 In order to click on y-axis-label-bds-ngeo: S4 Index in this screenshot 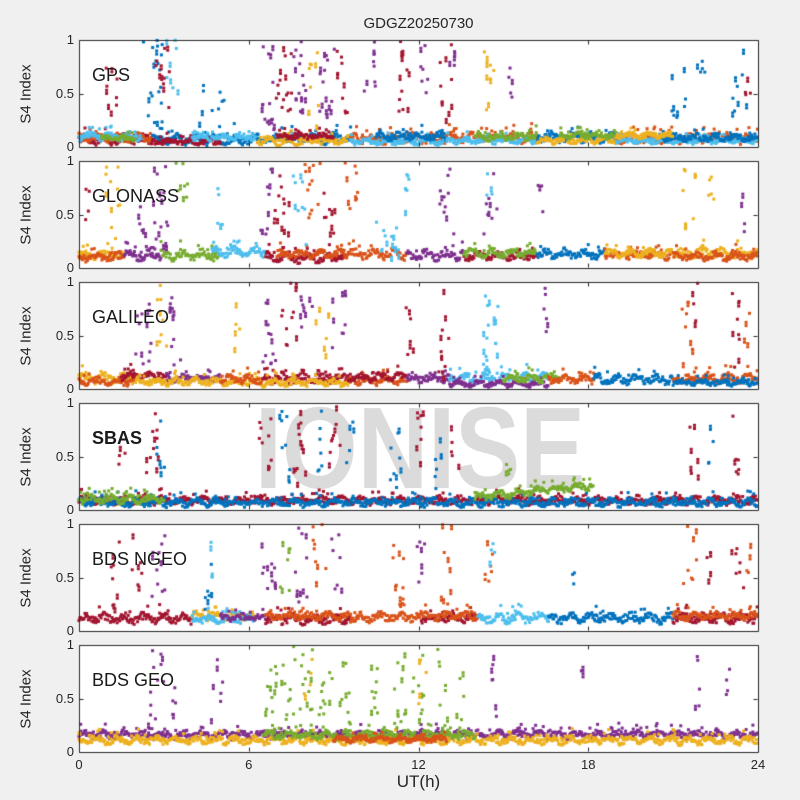, I will do `click(26, 577)`.